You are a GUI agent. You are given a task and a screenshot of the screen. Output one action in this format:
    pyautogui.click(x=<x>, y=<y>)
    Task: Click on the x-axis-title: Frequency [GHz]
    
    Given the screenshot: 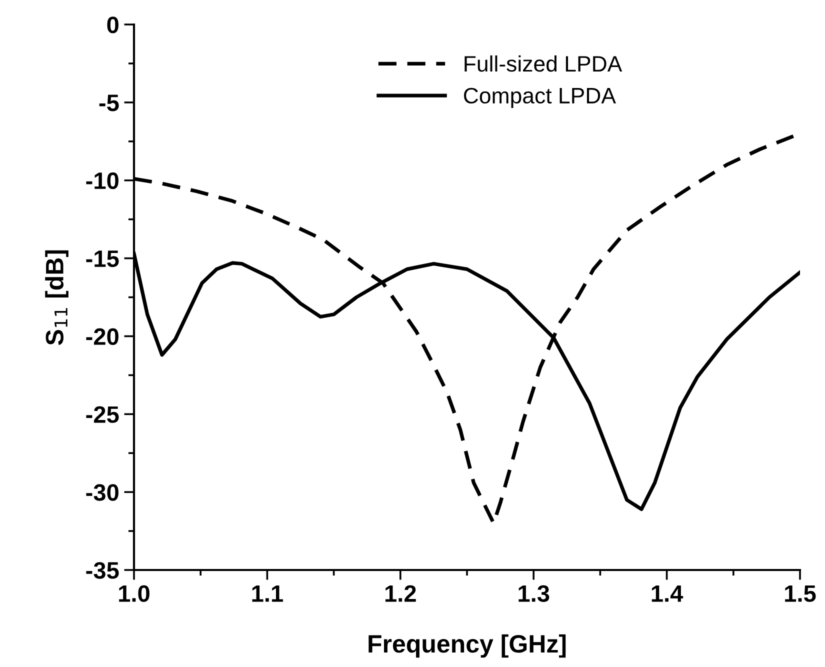 What is the action you would take?
    pyautogui.click(x=467, y=646)
    